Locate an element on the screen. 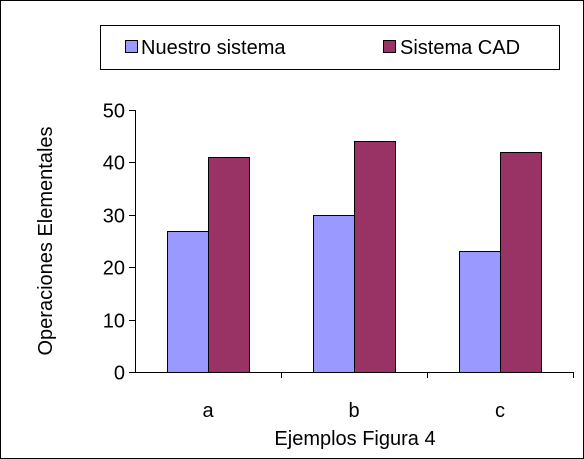 This screenshot has height=459, width=584. bar-sistema-cad-b is located at coordinates (375, 257).